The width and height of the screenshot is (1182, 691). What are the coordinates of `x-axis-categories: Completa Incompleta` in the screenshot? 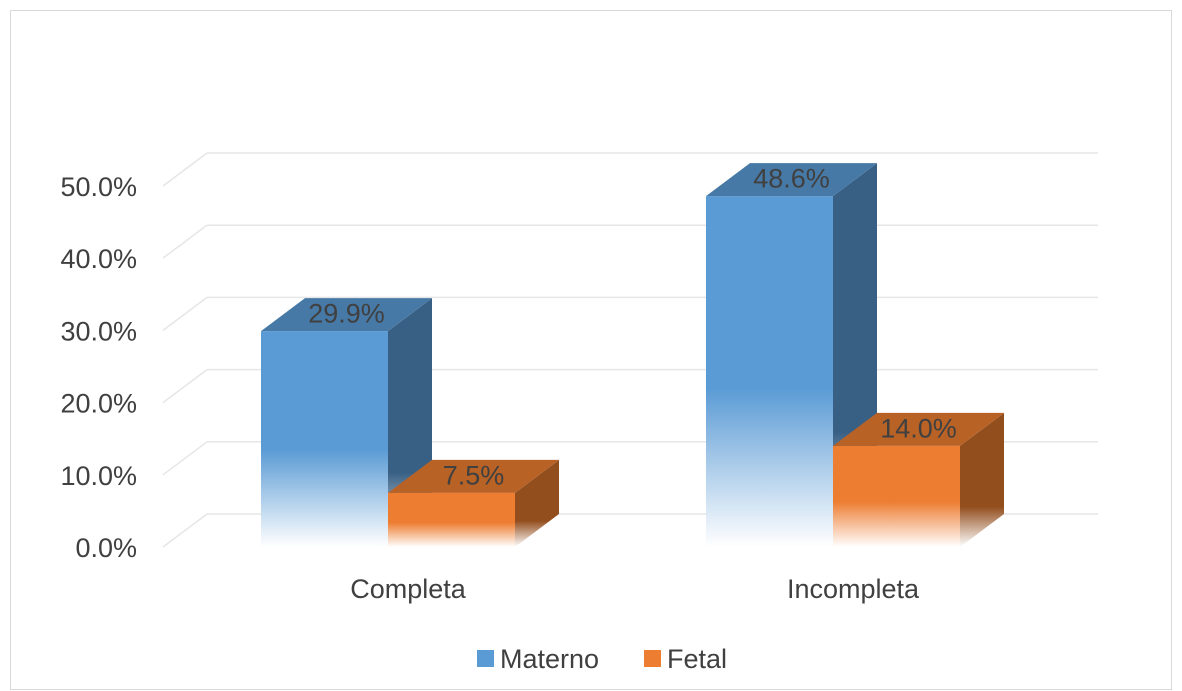 It's located at (635, 589).